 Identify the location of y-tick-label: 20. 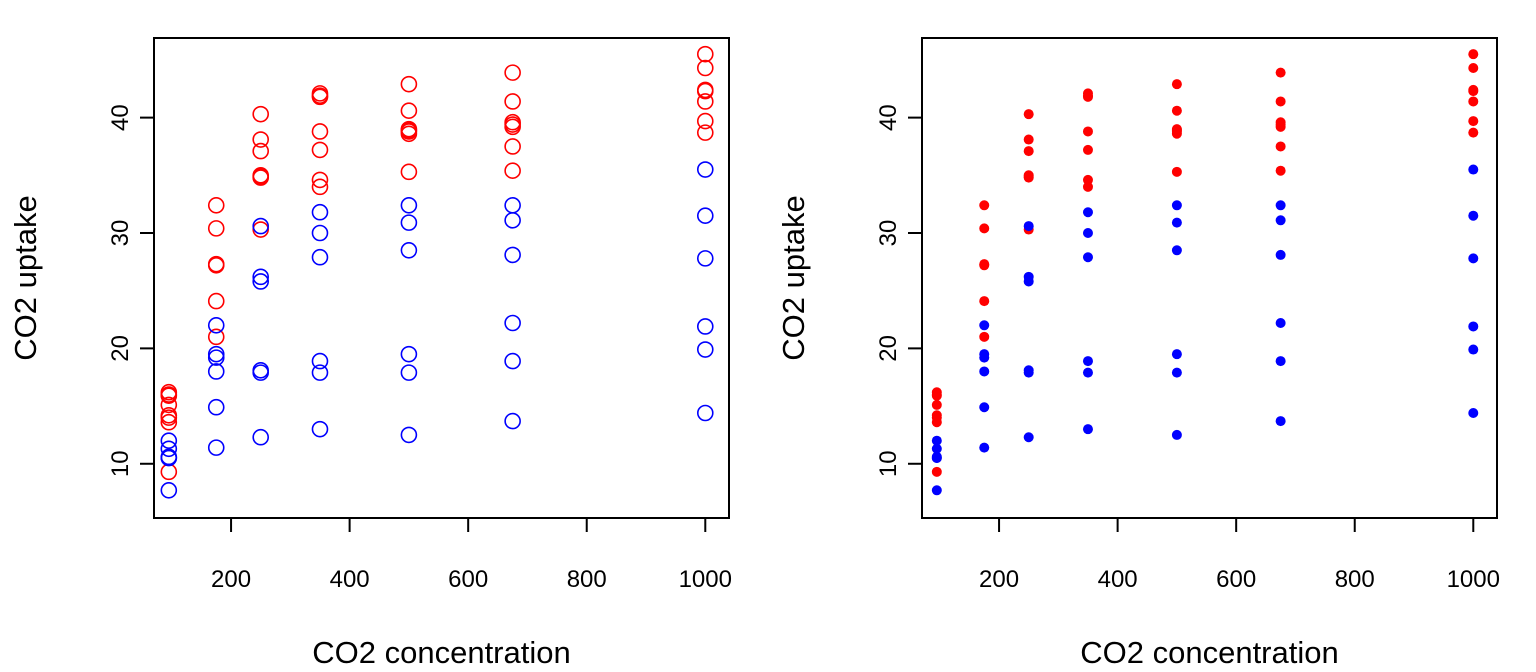
(120, 348).